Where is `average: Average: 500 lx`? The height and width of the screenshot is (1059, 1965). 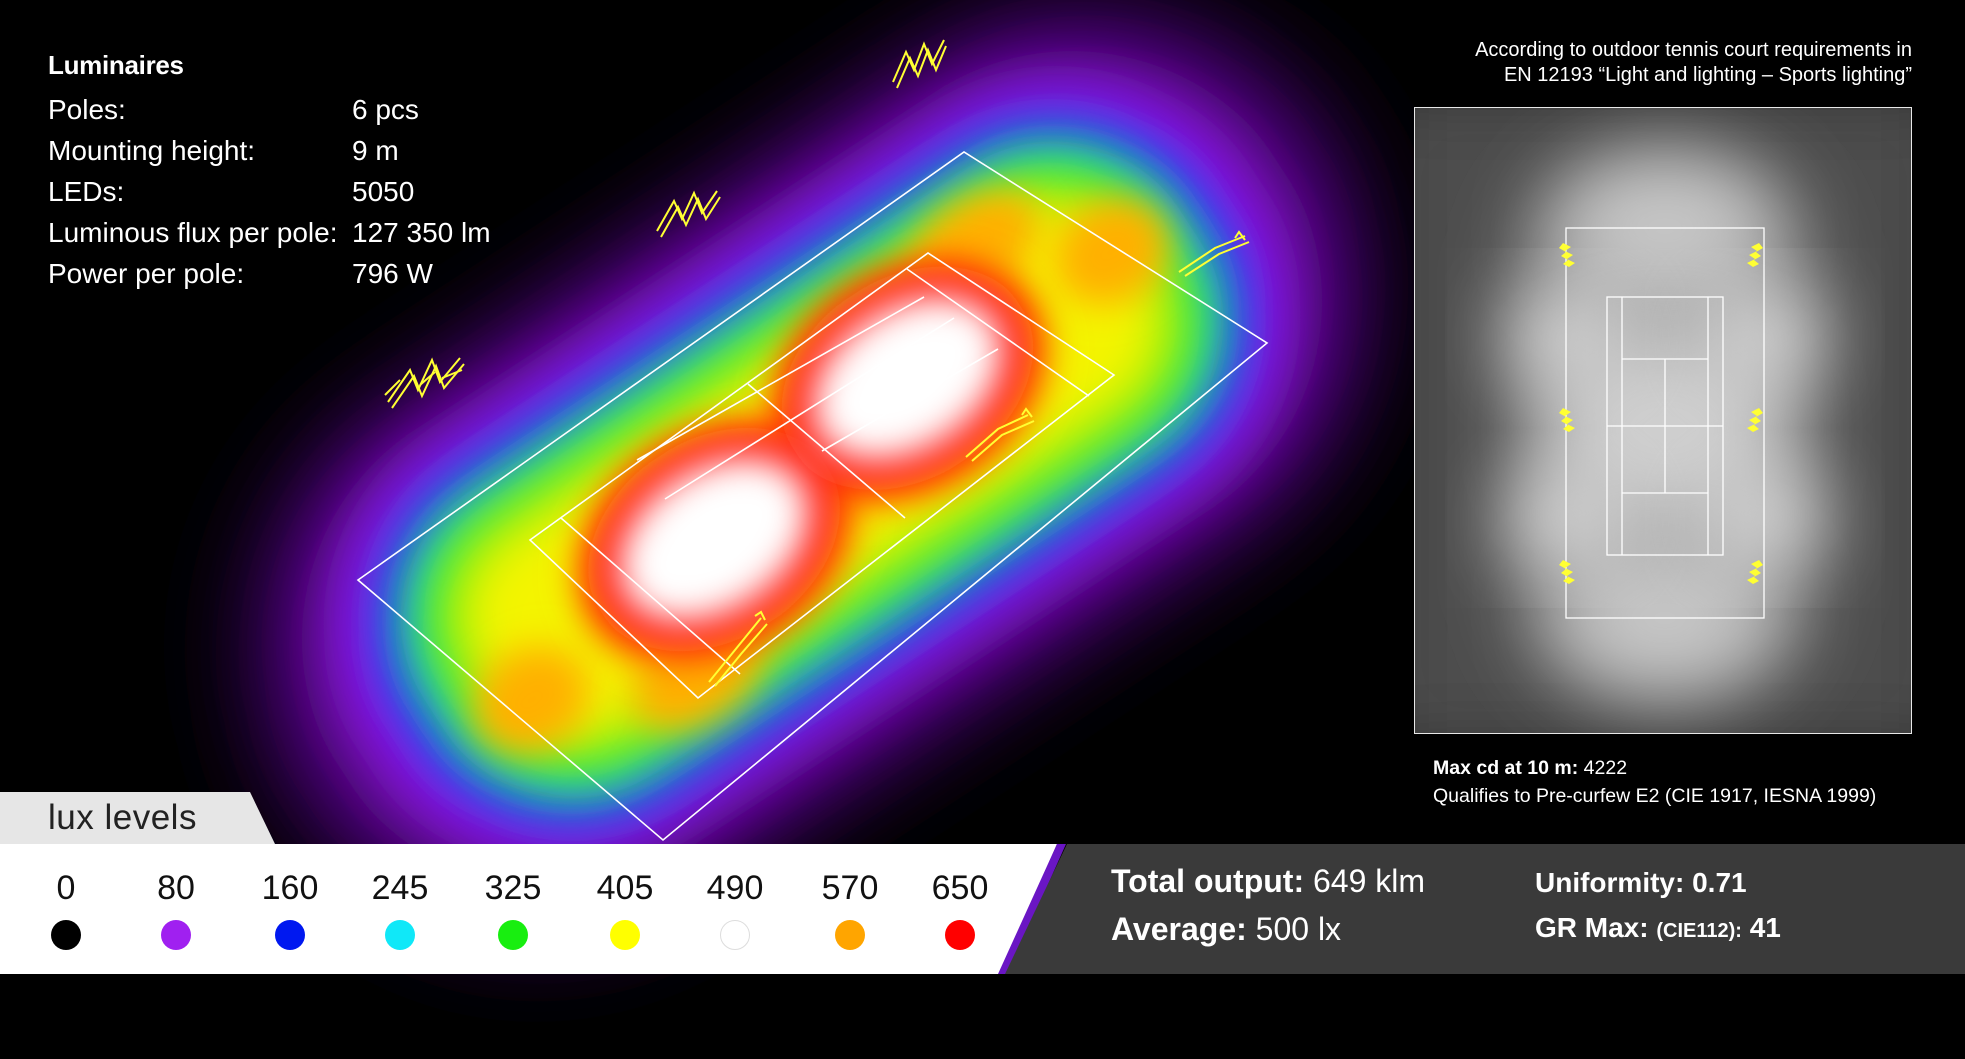
average: Average: 500 lx is located at coordinates (1226, 929).